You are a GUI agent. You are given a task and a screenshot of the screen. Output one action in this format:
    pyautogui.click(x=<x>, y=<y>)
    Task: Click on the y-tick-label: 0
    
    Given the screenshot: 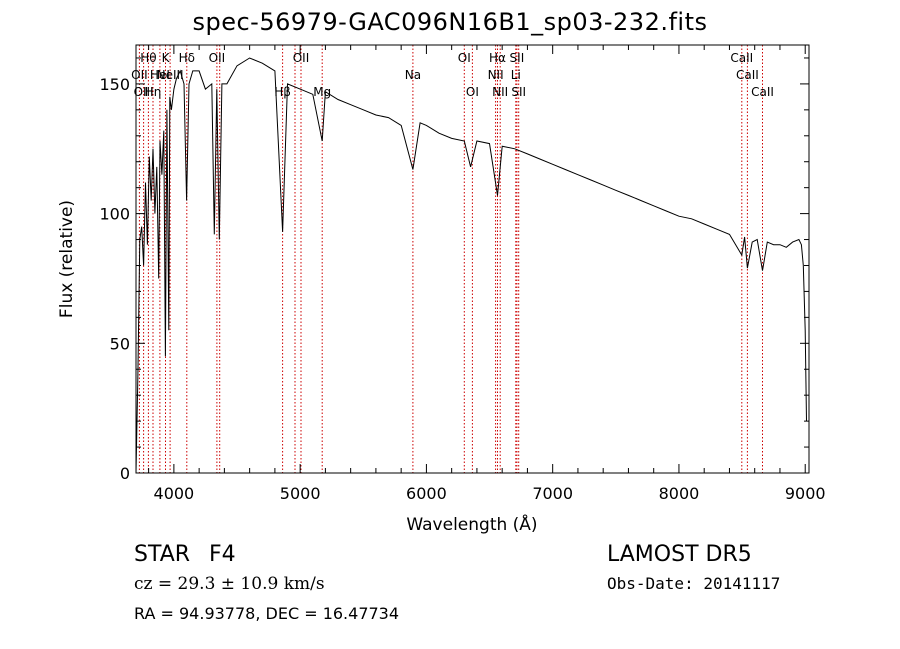 What is the action you would take?
    pyautogui.click(x=125, y=473)
    